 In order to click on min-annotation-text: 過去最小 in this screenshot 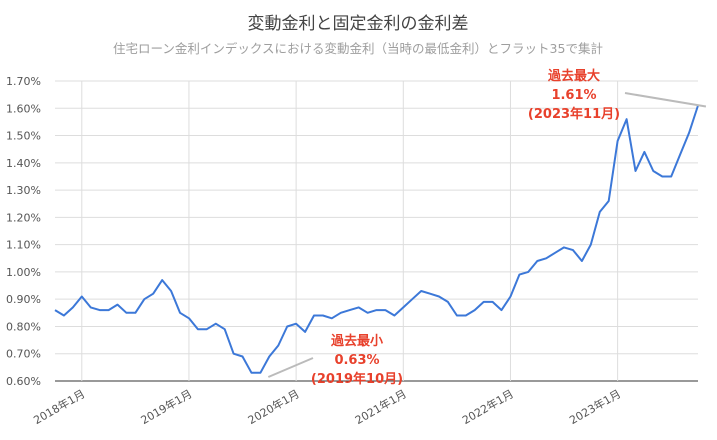, I will do `click(356, 341)`.